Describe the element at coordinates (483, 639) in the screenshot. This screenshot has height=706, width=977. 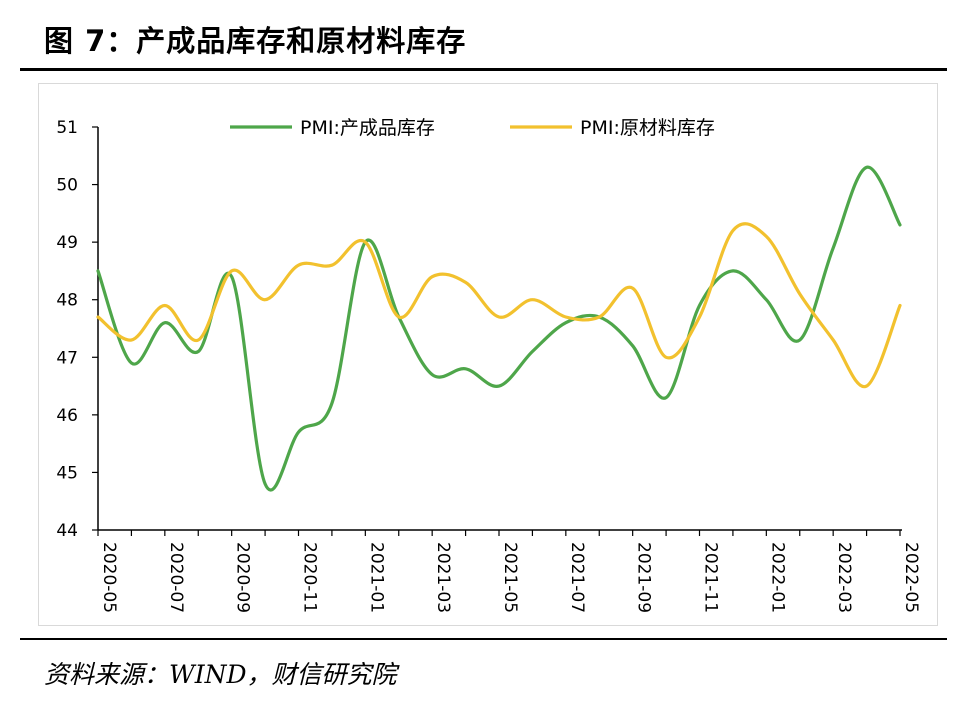
I see `bottom-rule` at that location.